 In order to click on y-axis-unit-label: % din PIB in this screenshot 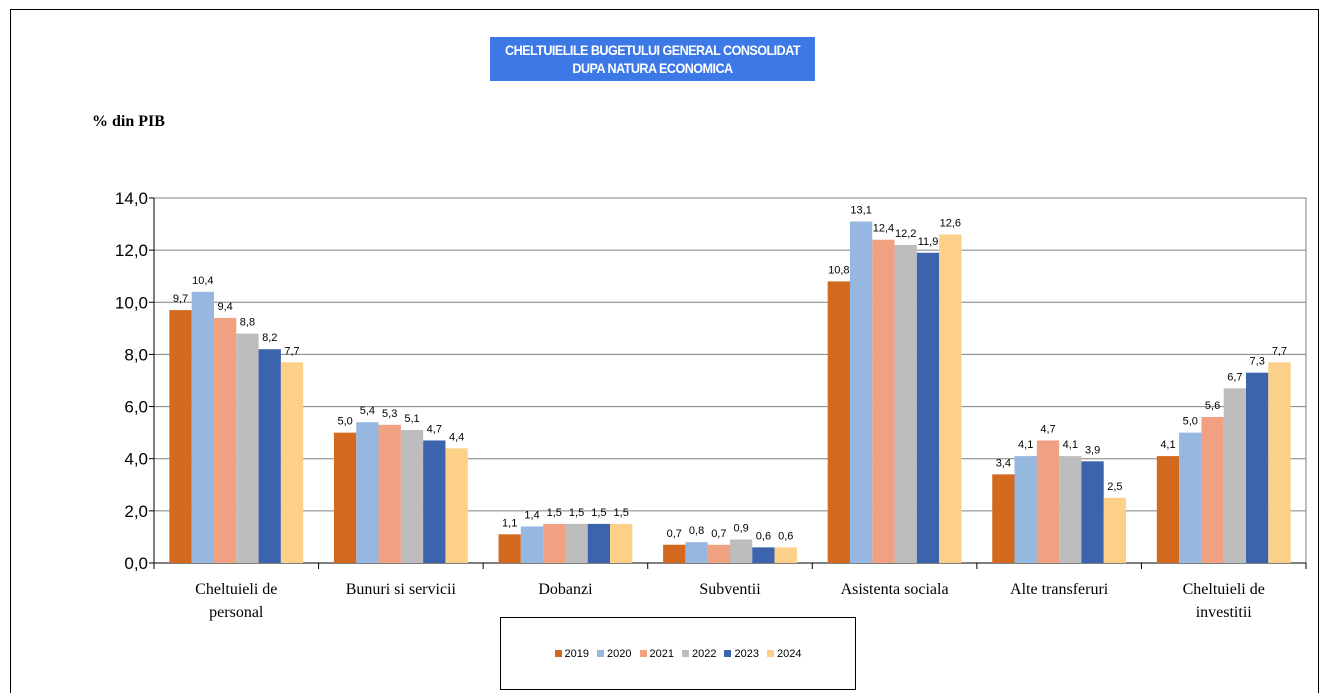, I will do `click(128, 121)`.